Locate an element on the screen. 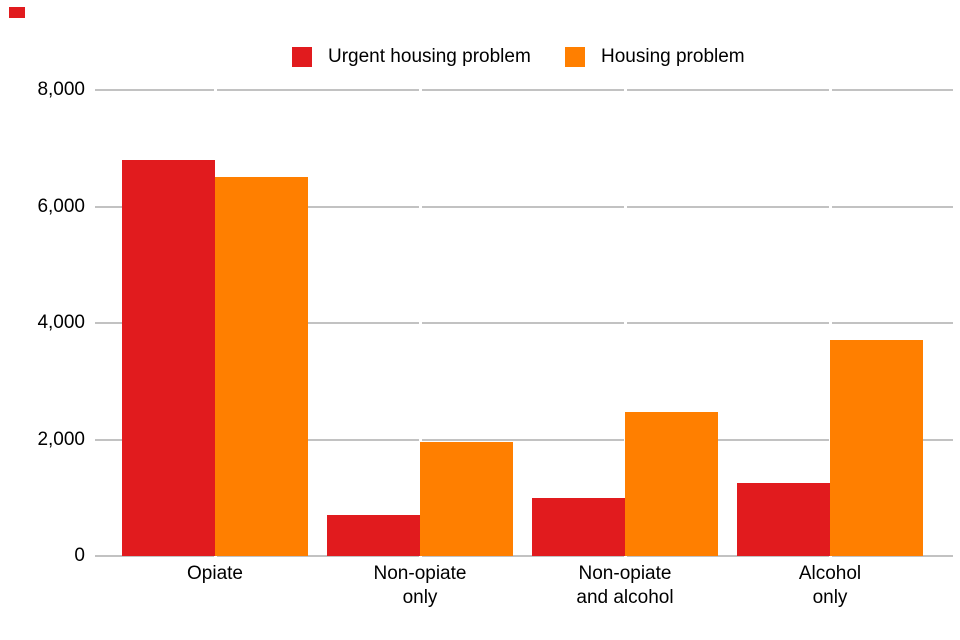  x-axis-category-label-alcohol-only: Alcohol only is located at coordinates (830, 585).